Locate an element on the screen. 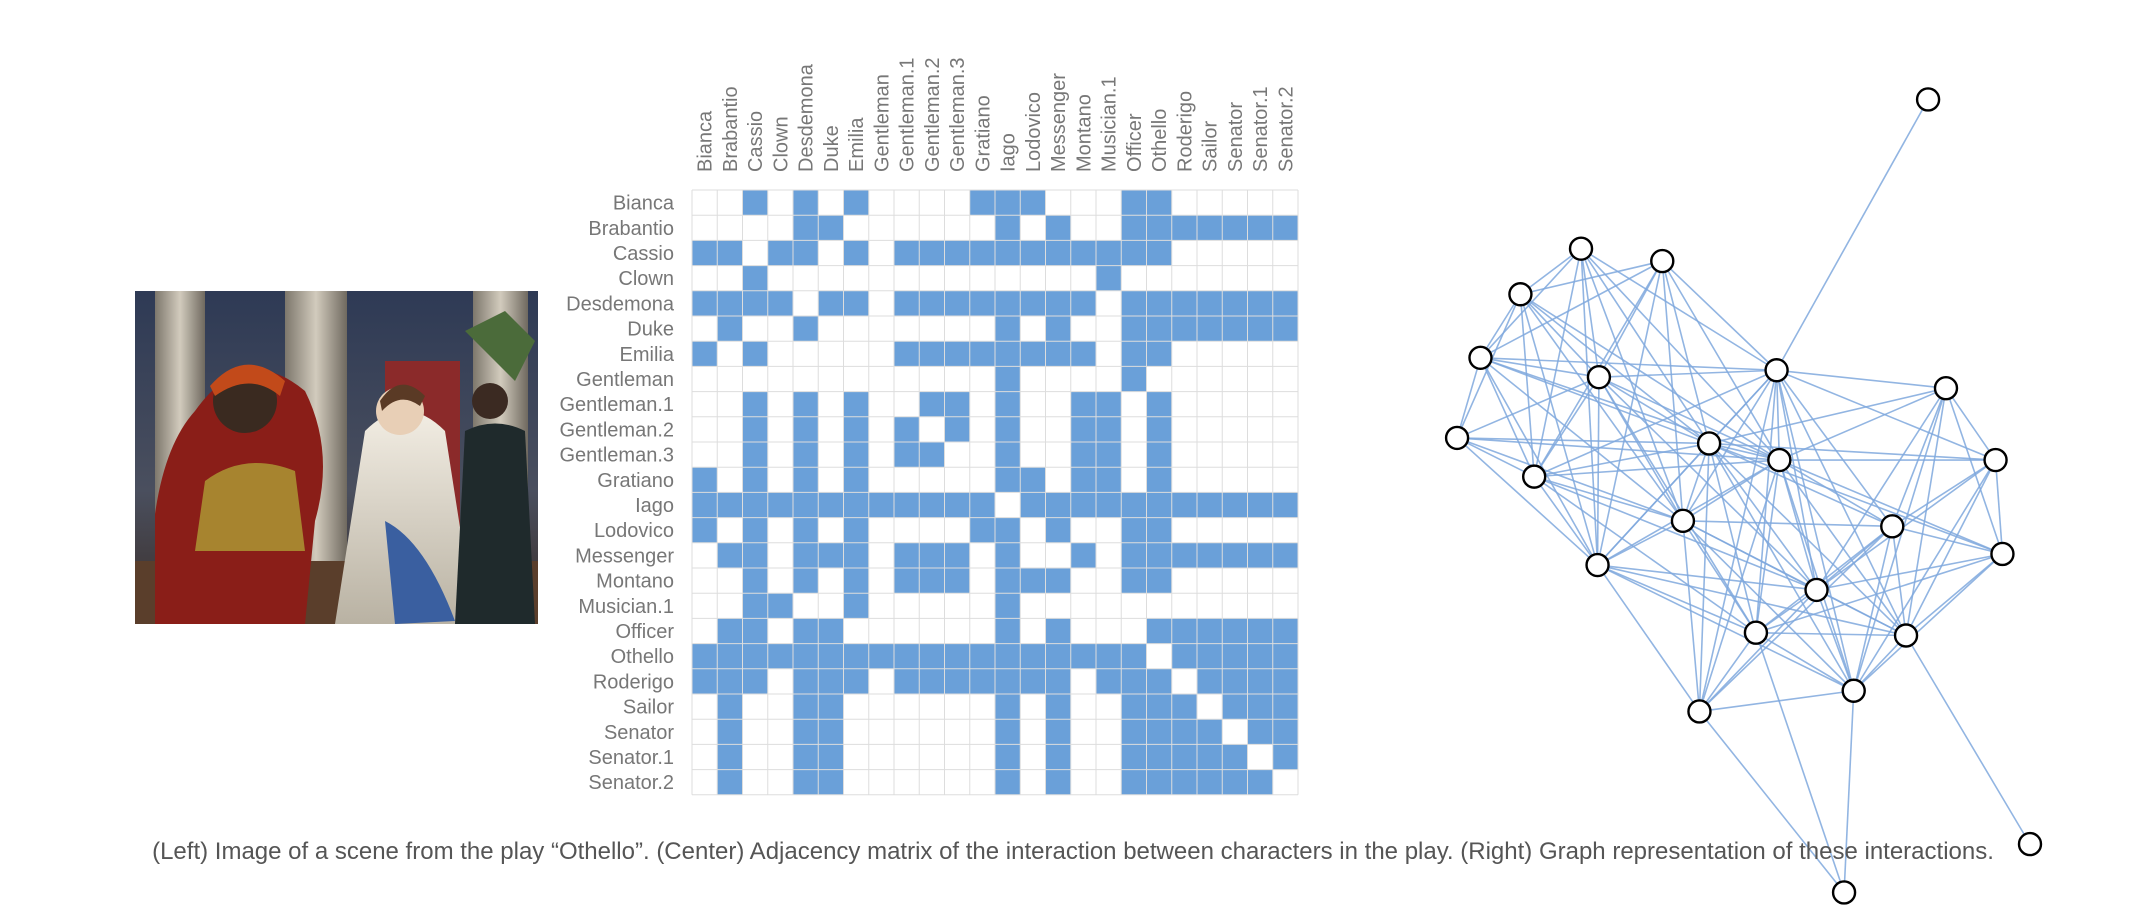  column-label: Senator.2 is located at coordinates (1286, 129).